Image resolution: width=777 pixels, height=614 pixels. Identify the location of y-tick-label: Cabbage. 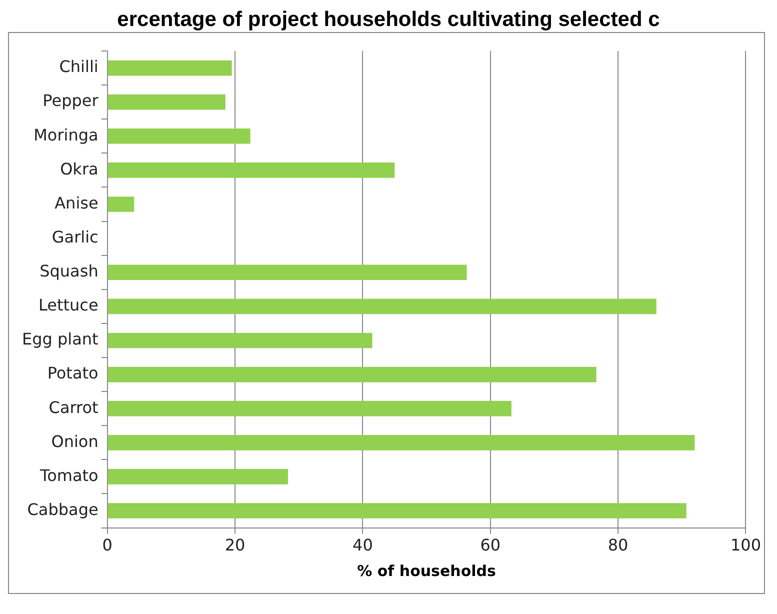
(62, 509).